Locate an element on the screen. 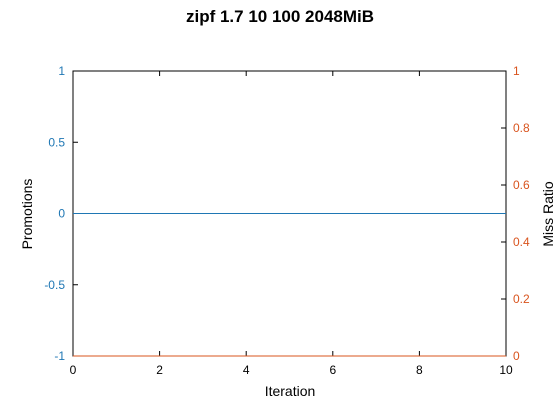 The width and height of the screenshot is (560, 420). y-left-tick-label: 1 is located at coordinates (61, 71).